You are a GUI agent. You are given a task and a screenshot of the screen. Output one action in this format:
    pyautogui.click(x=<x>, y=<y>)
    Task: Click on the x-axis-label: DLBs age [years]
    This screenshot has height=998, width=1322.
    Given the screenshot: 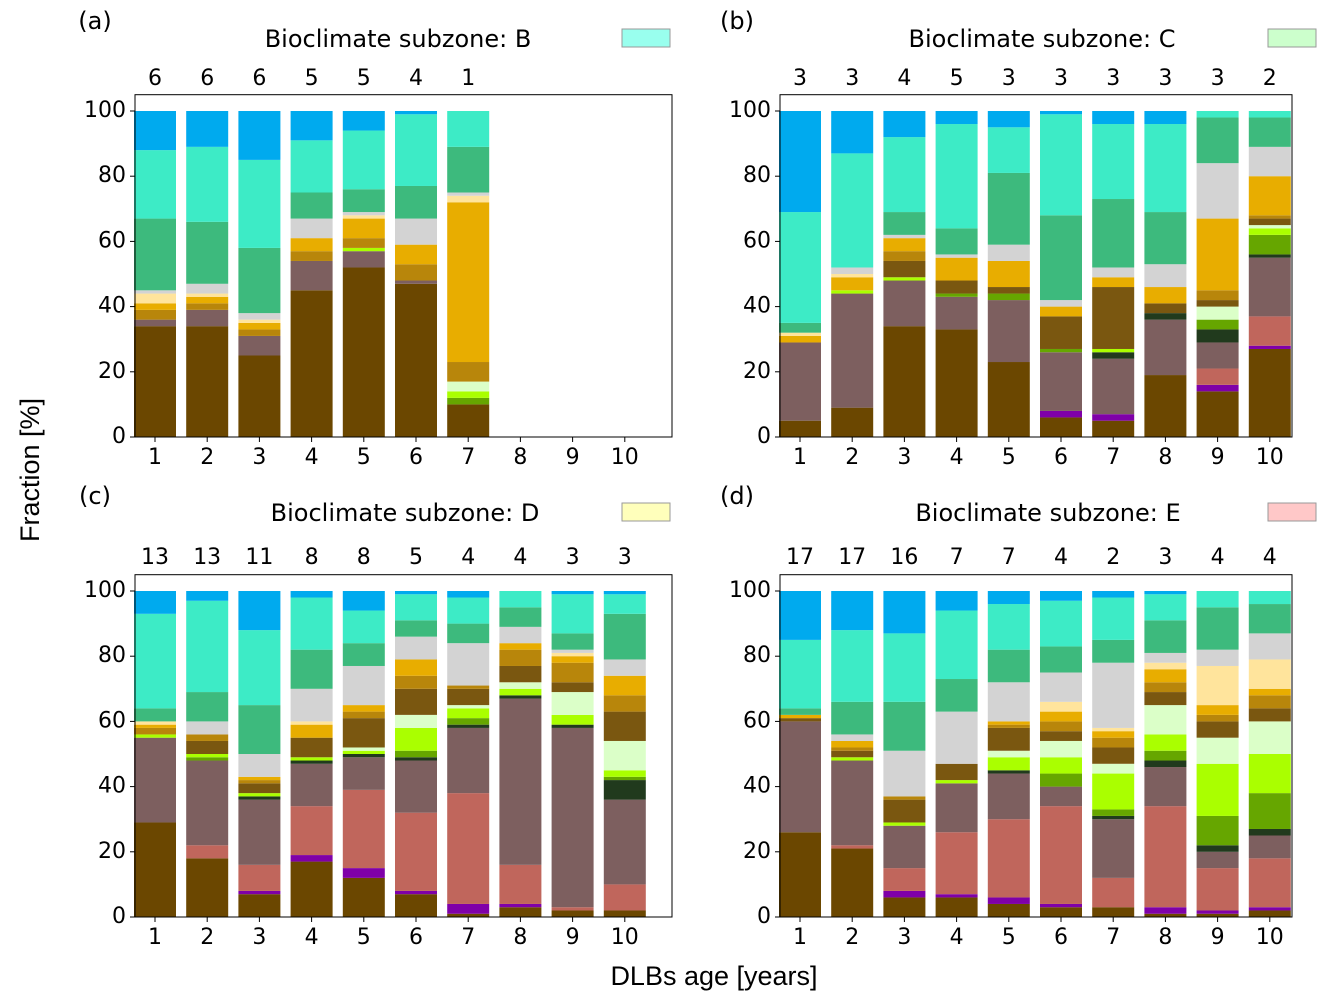 What is the action you would take?
    pyautogui.click(x=713, y=976)
    